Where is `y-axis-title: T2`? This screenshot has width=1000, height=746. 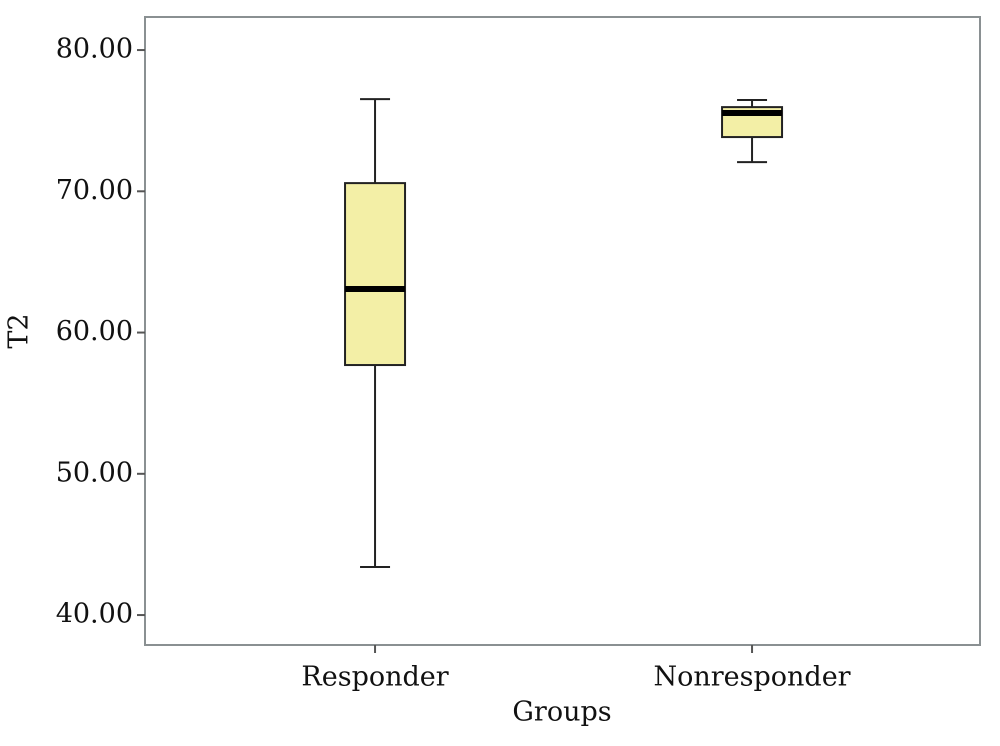 y-axis-title: T2 is located at coordinates (19, 330).